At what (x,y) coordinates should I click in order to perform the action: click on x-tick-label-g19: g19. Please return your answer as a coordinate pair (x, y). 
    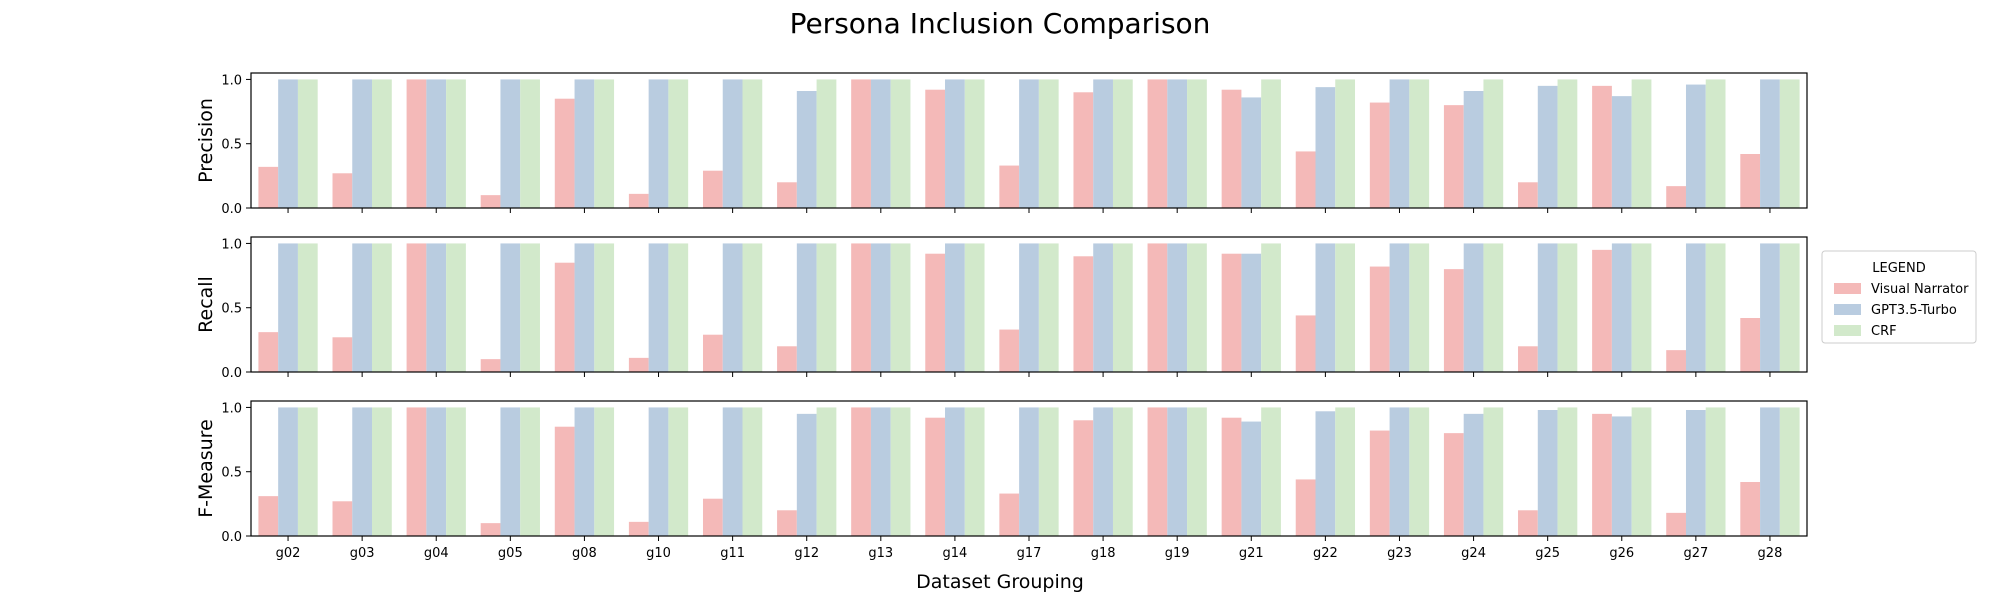
    Looking at the image, I should click on (1177, 553).